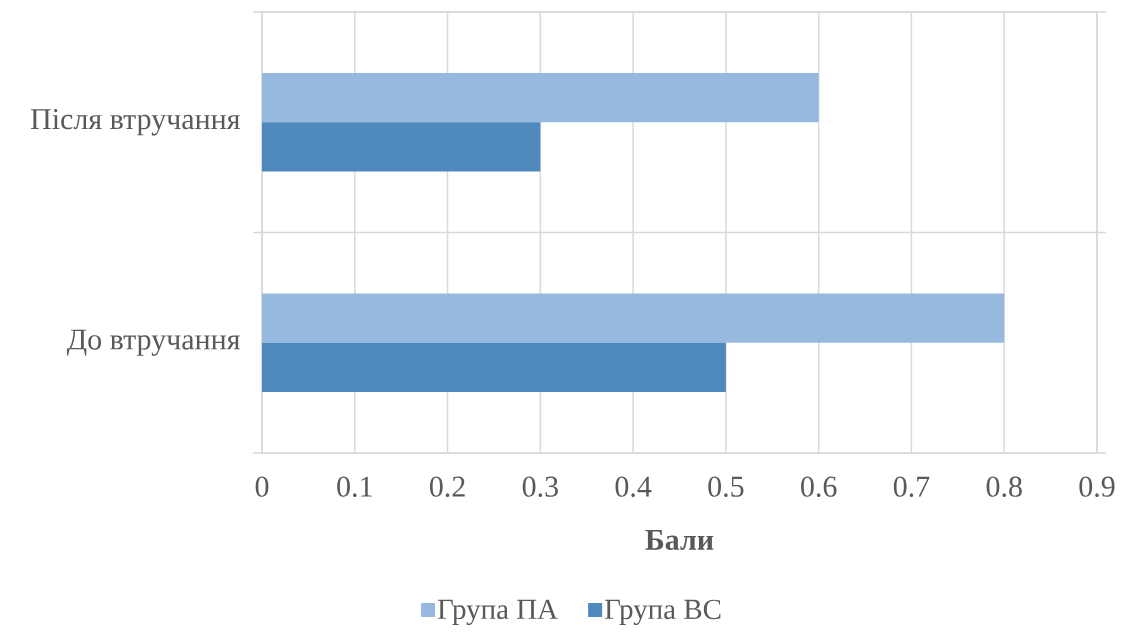  Describe the element at coordinates (633, 486) in the screenshot. I see `x-tick-label: 0.4` at that location.